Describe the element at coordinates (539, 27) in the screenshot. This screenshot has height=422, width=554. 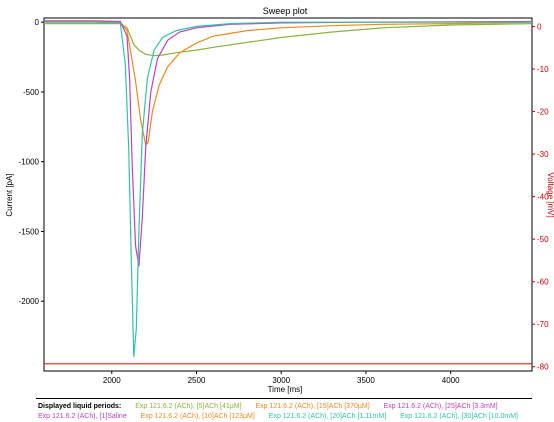
I see `y2-tick-label: 0` at that location.